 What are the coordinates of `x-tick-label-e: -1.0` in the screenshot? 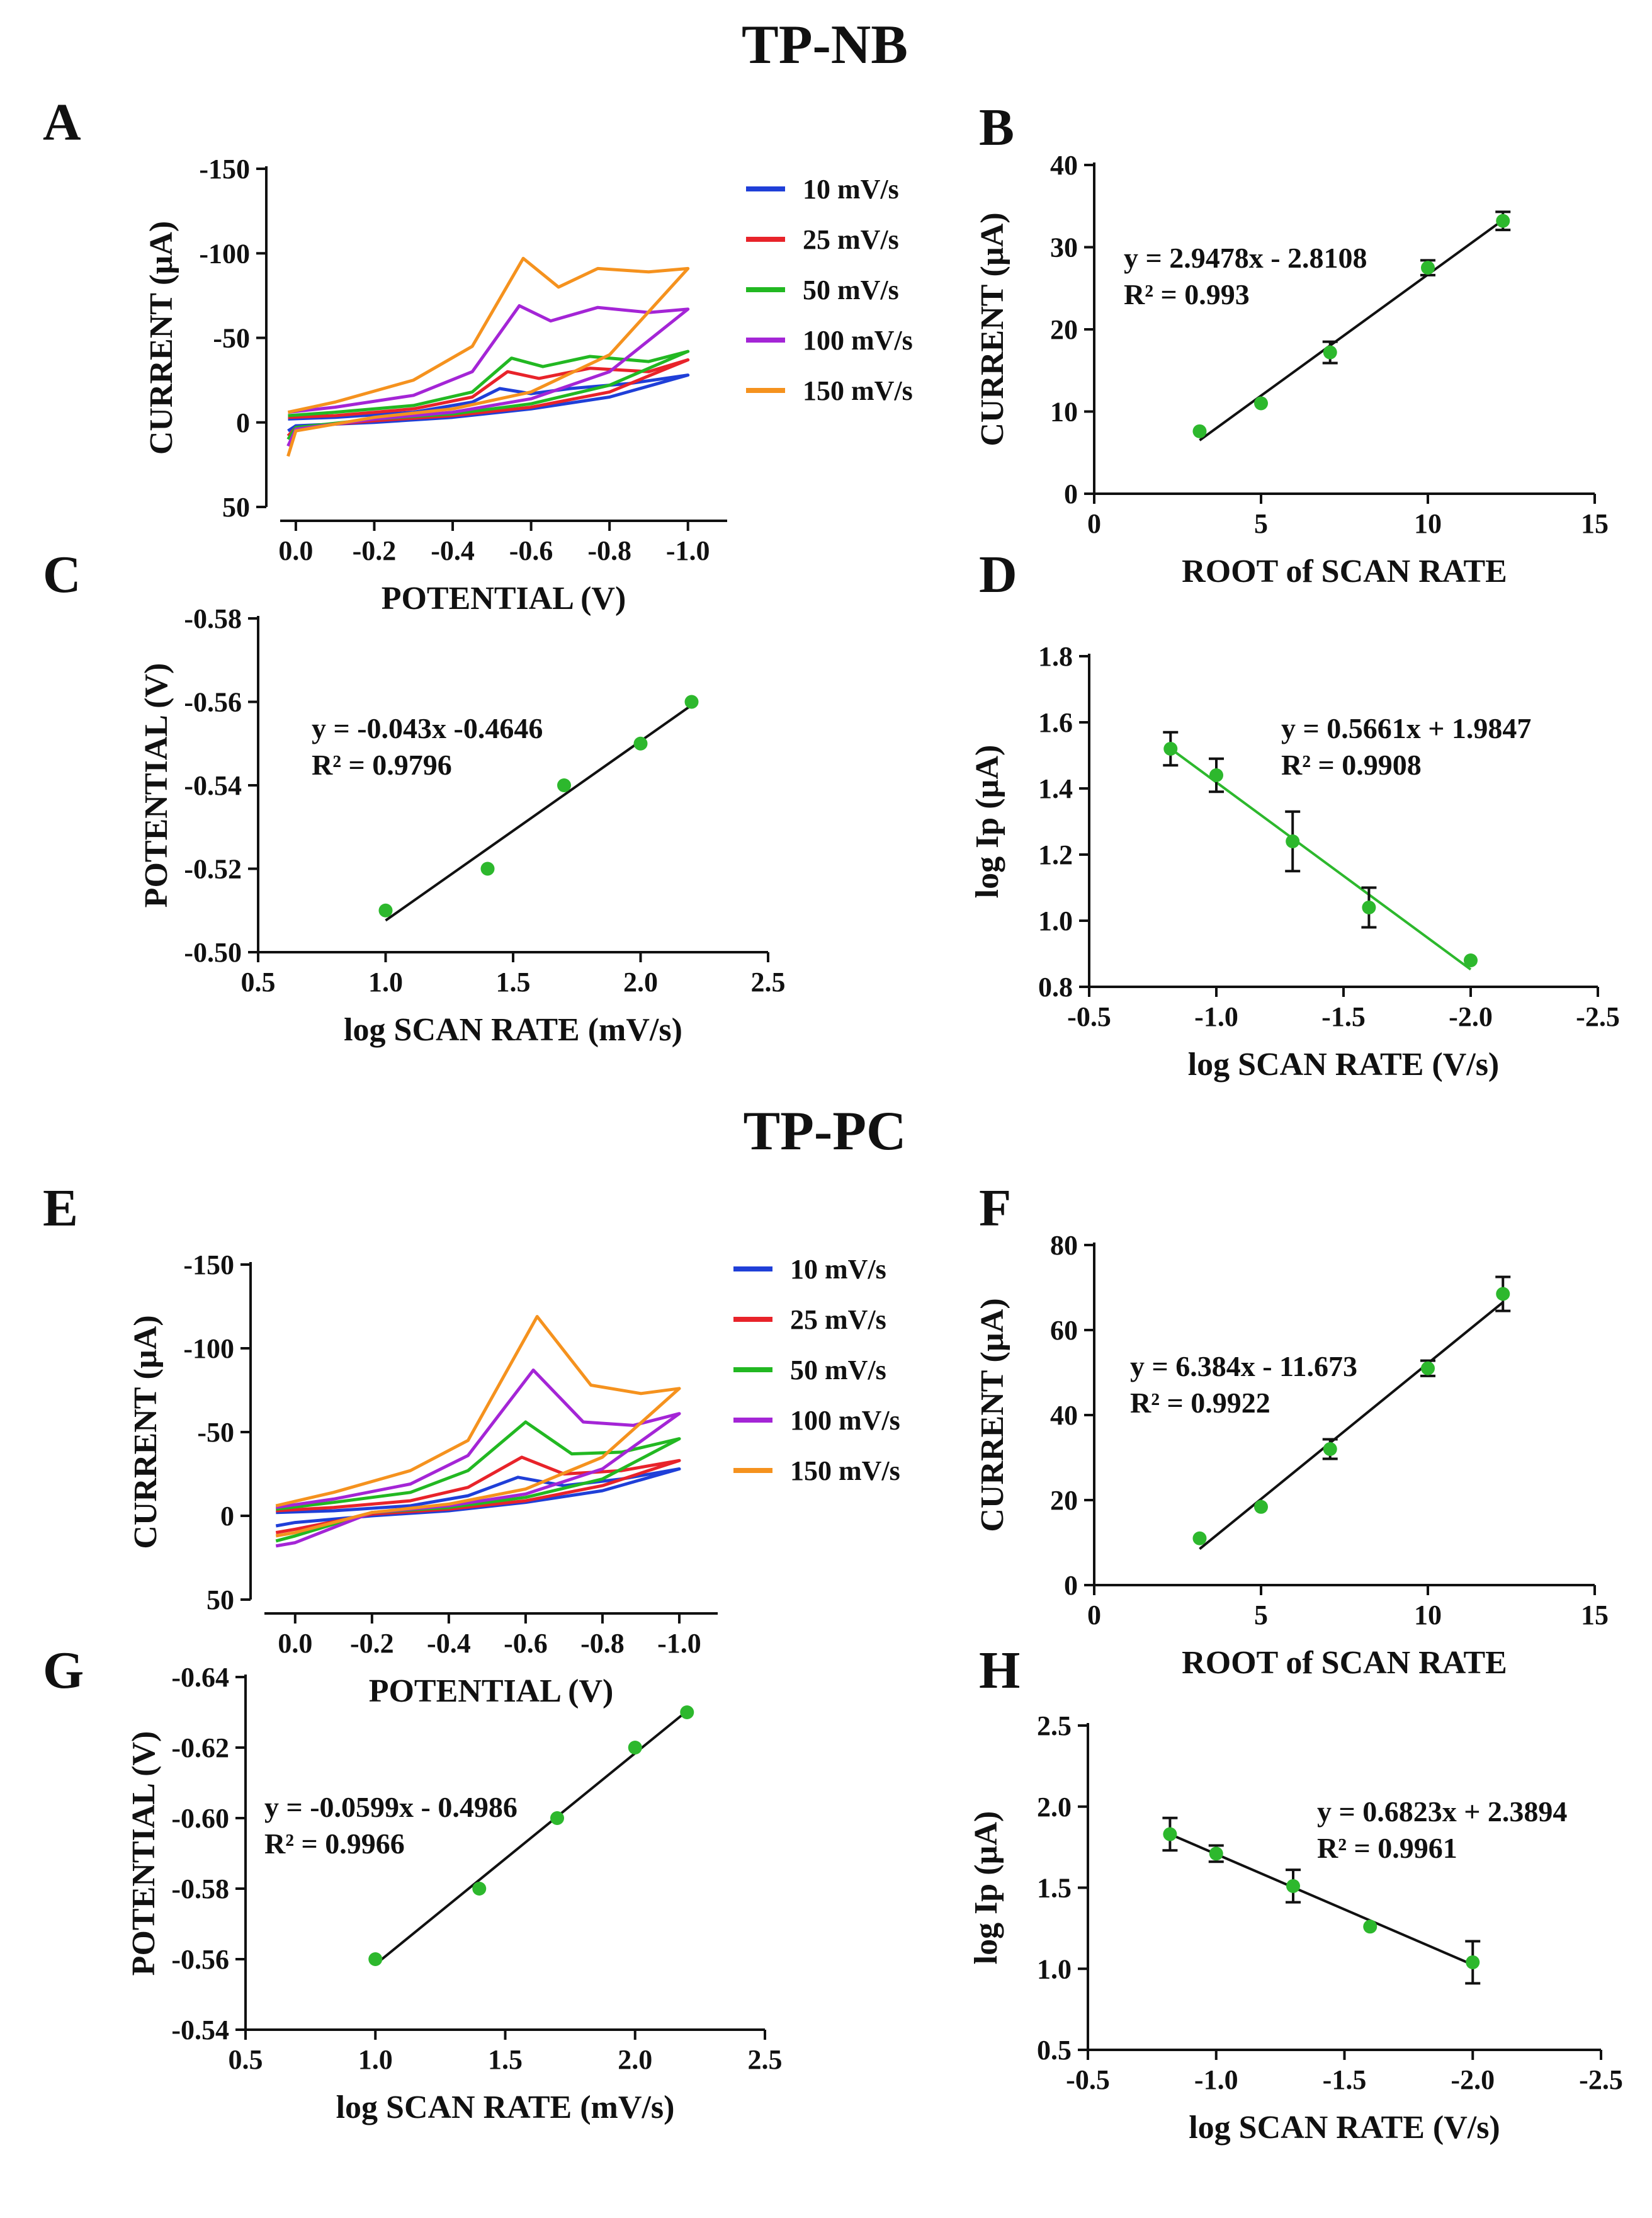 It's located at (679, 1643).